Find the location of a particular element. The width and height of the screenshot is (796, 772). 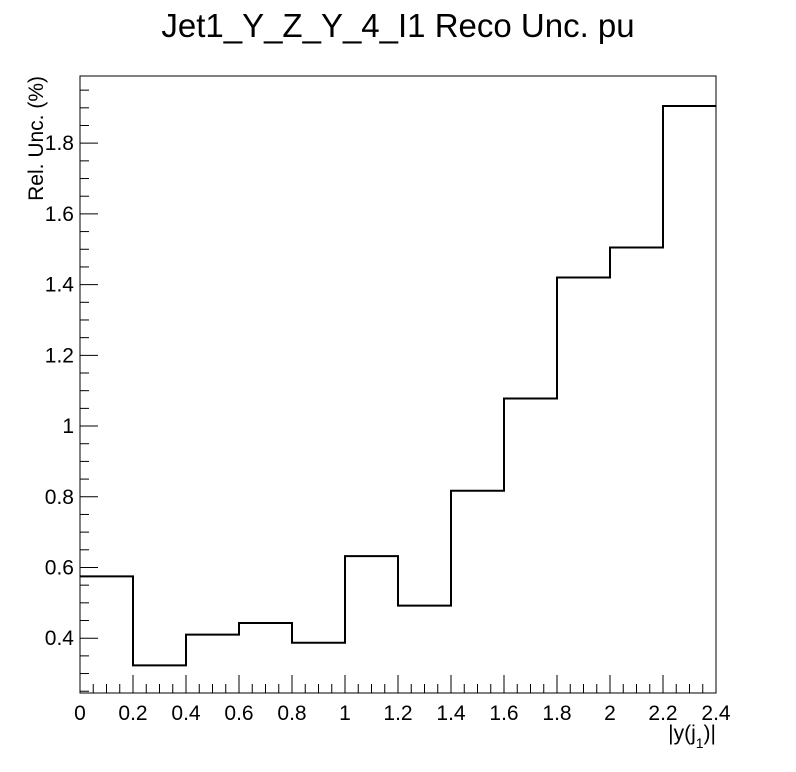

y-axis-tick-labels: 0.4 0.6 0.8 1 1.2 1.4 1.6 1.8 is located at coordinates (60, 391).